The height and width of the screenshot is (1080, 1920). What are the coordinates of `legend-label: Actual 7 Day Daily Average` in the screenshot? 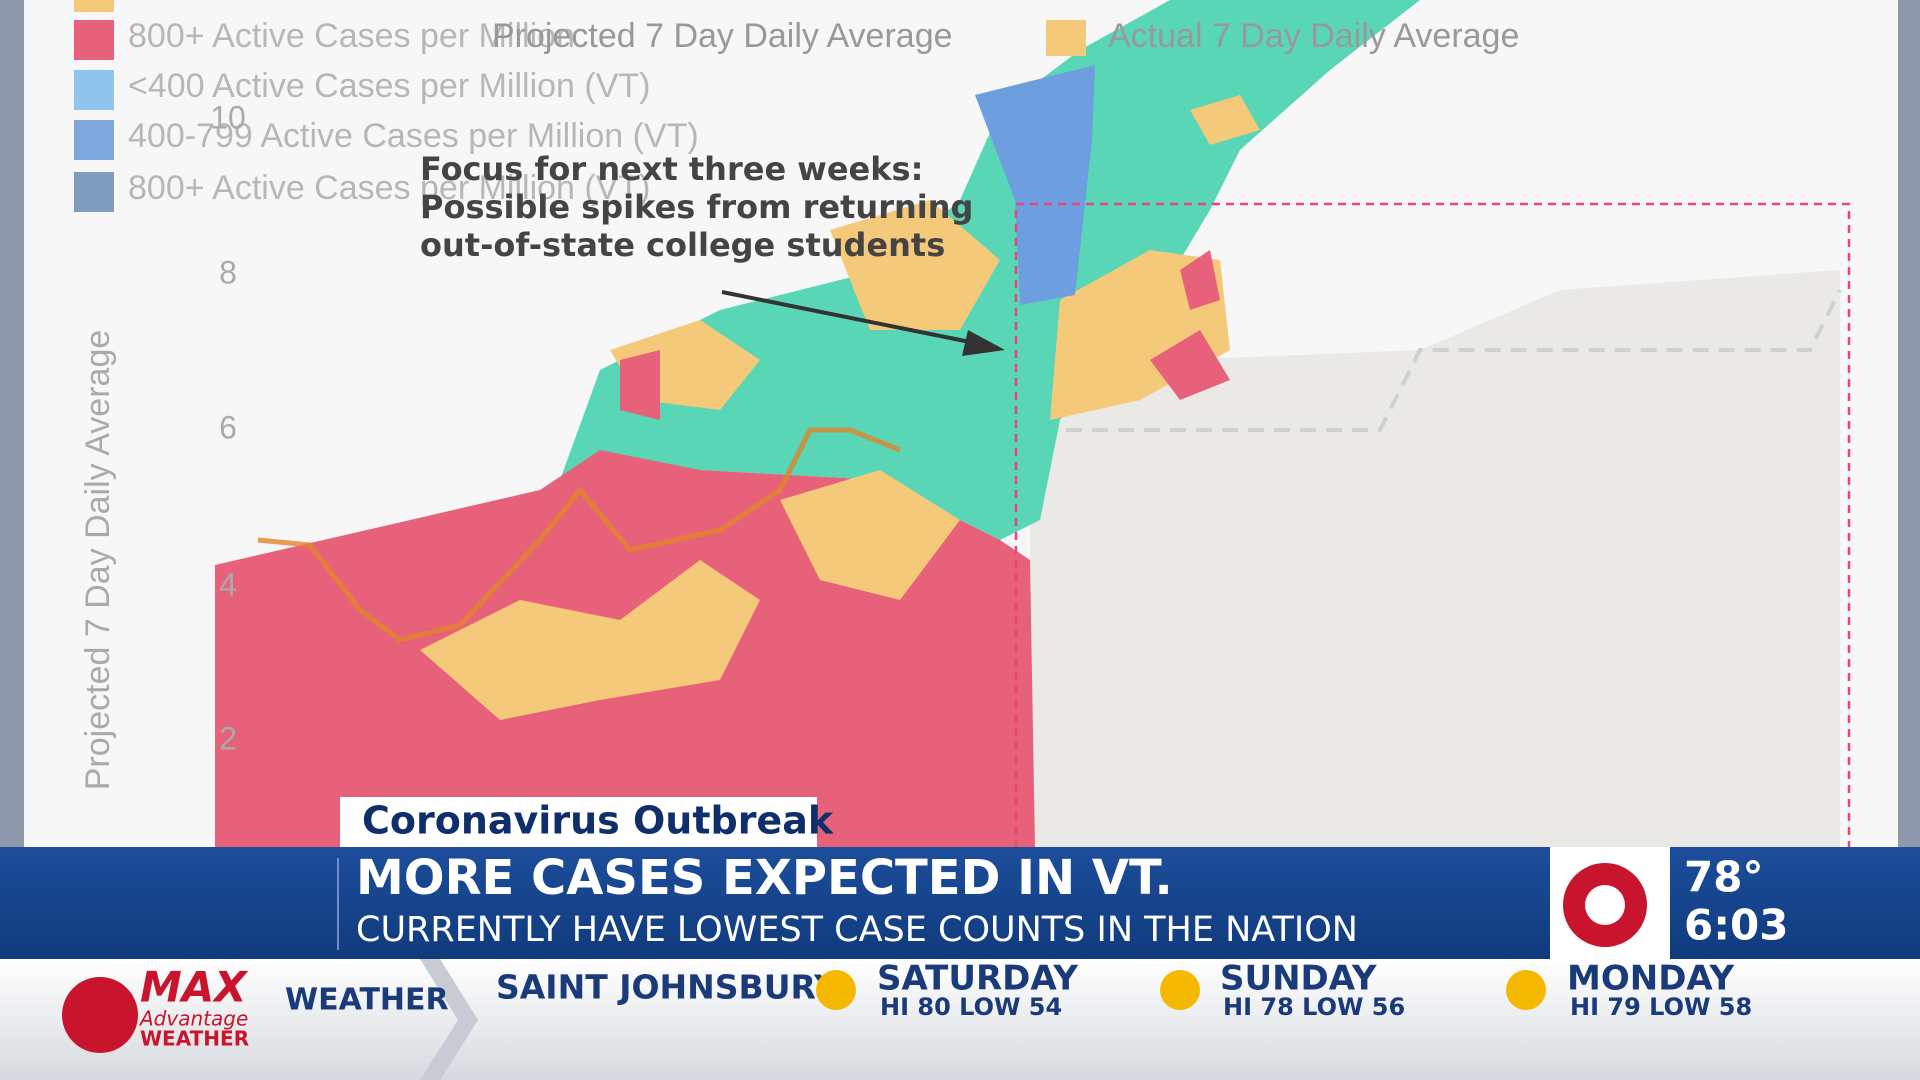 It's located at (1313, 36).